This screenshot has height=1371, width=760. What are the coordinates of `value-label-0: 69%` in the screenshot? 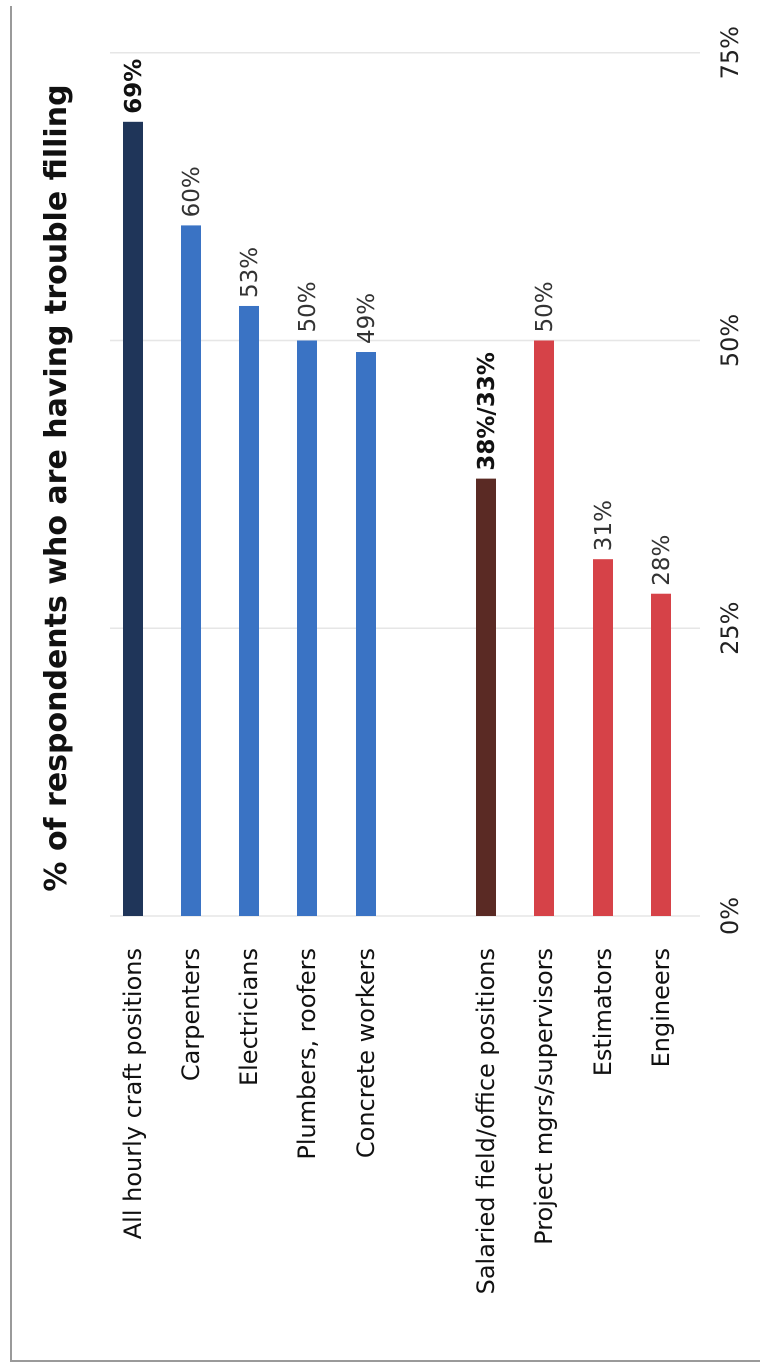 It's located at (134, 86).